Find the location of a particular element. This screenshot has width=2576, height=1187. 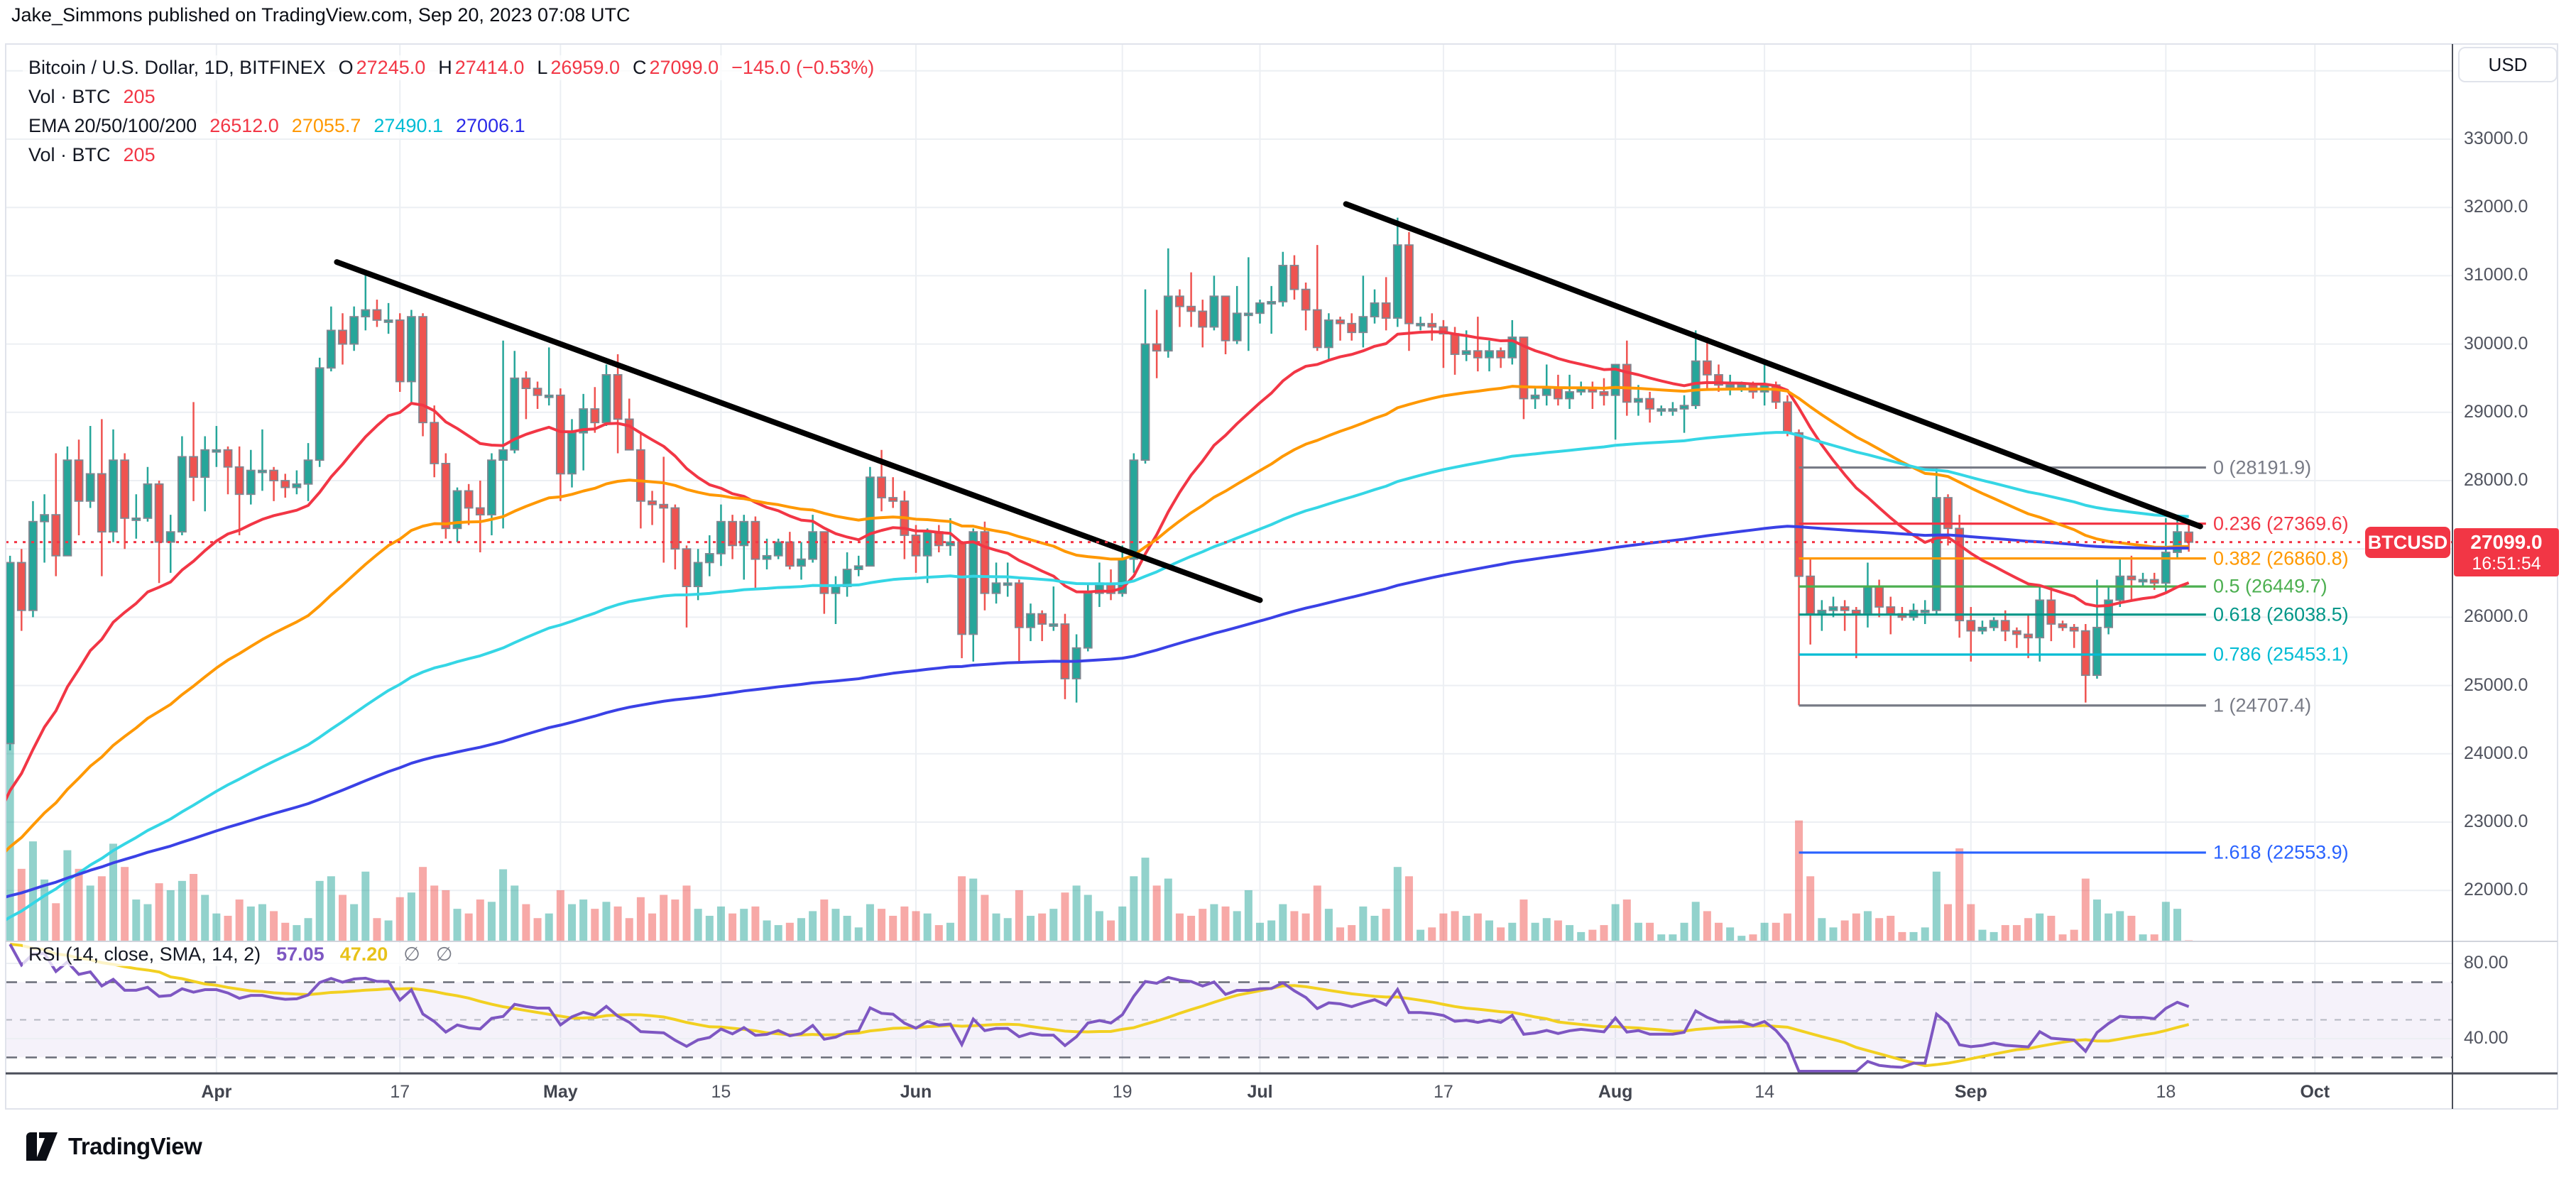

time-axis-label: 14 is located at coordinates (1764, 1092).